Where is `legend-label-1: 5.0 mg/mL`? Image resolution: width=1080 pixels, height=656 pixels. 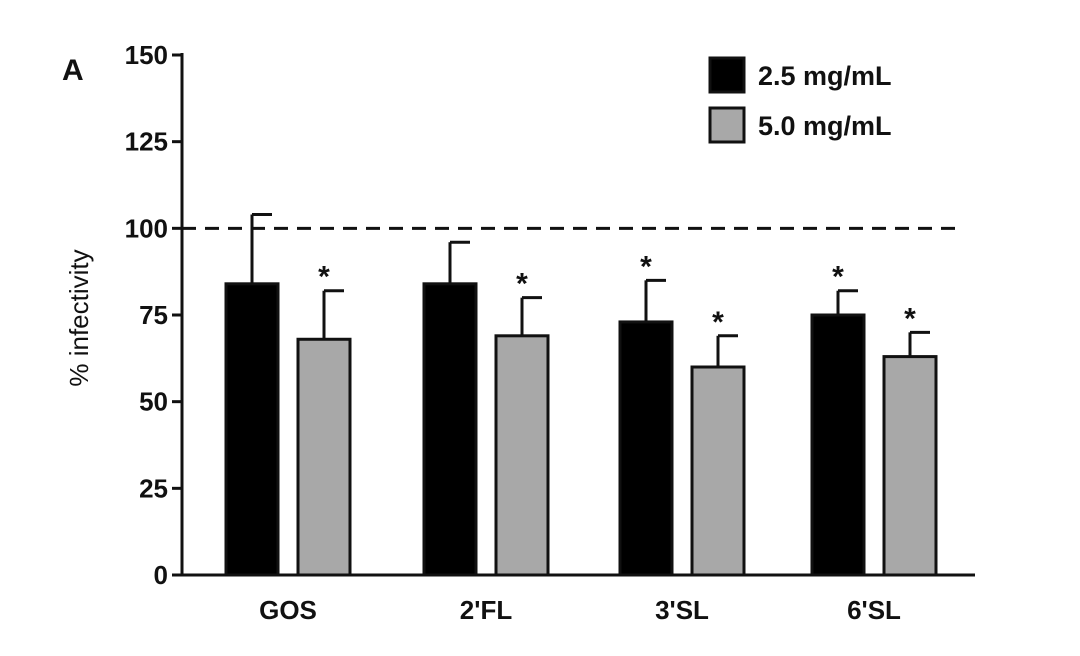 legend-label-1: 5.0 mg/mL is located at coordinates (825, 126).